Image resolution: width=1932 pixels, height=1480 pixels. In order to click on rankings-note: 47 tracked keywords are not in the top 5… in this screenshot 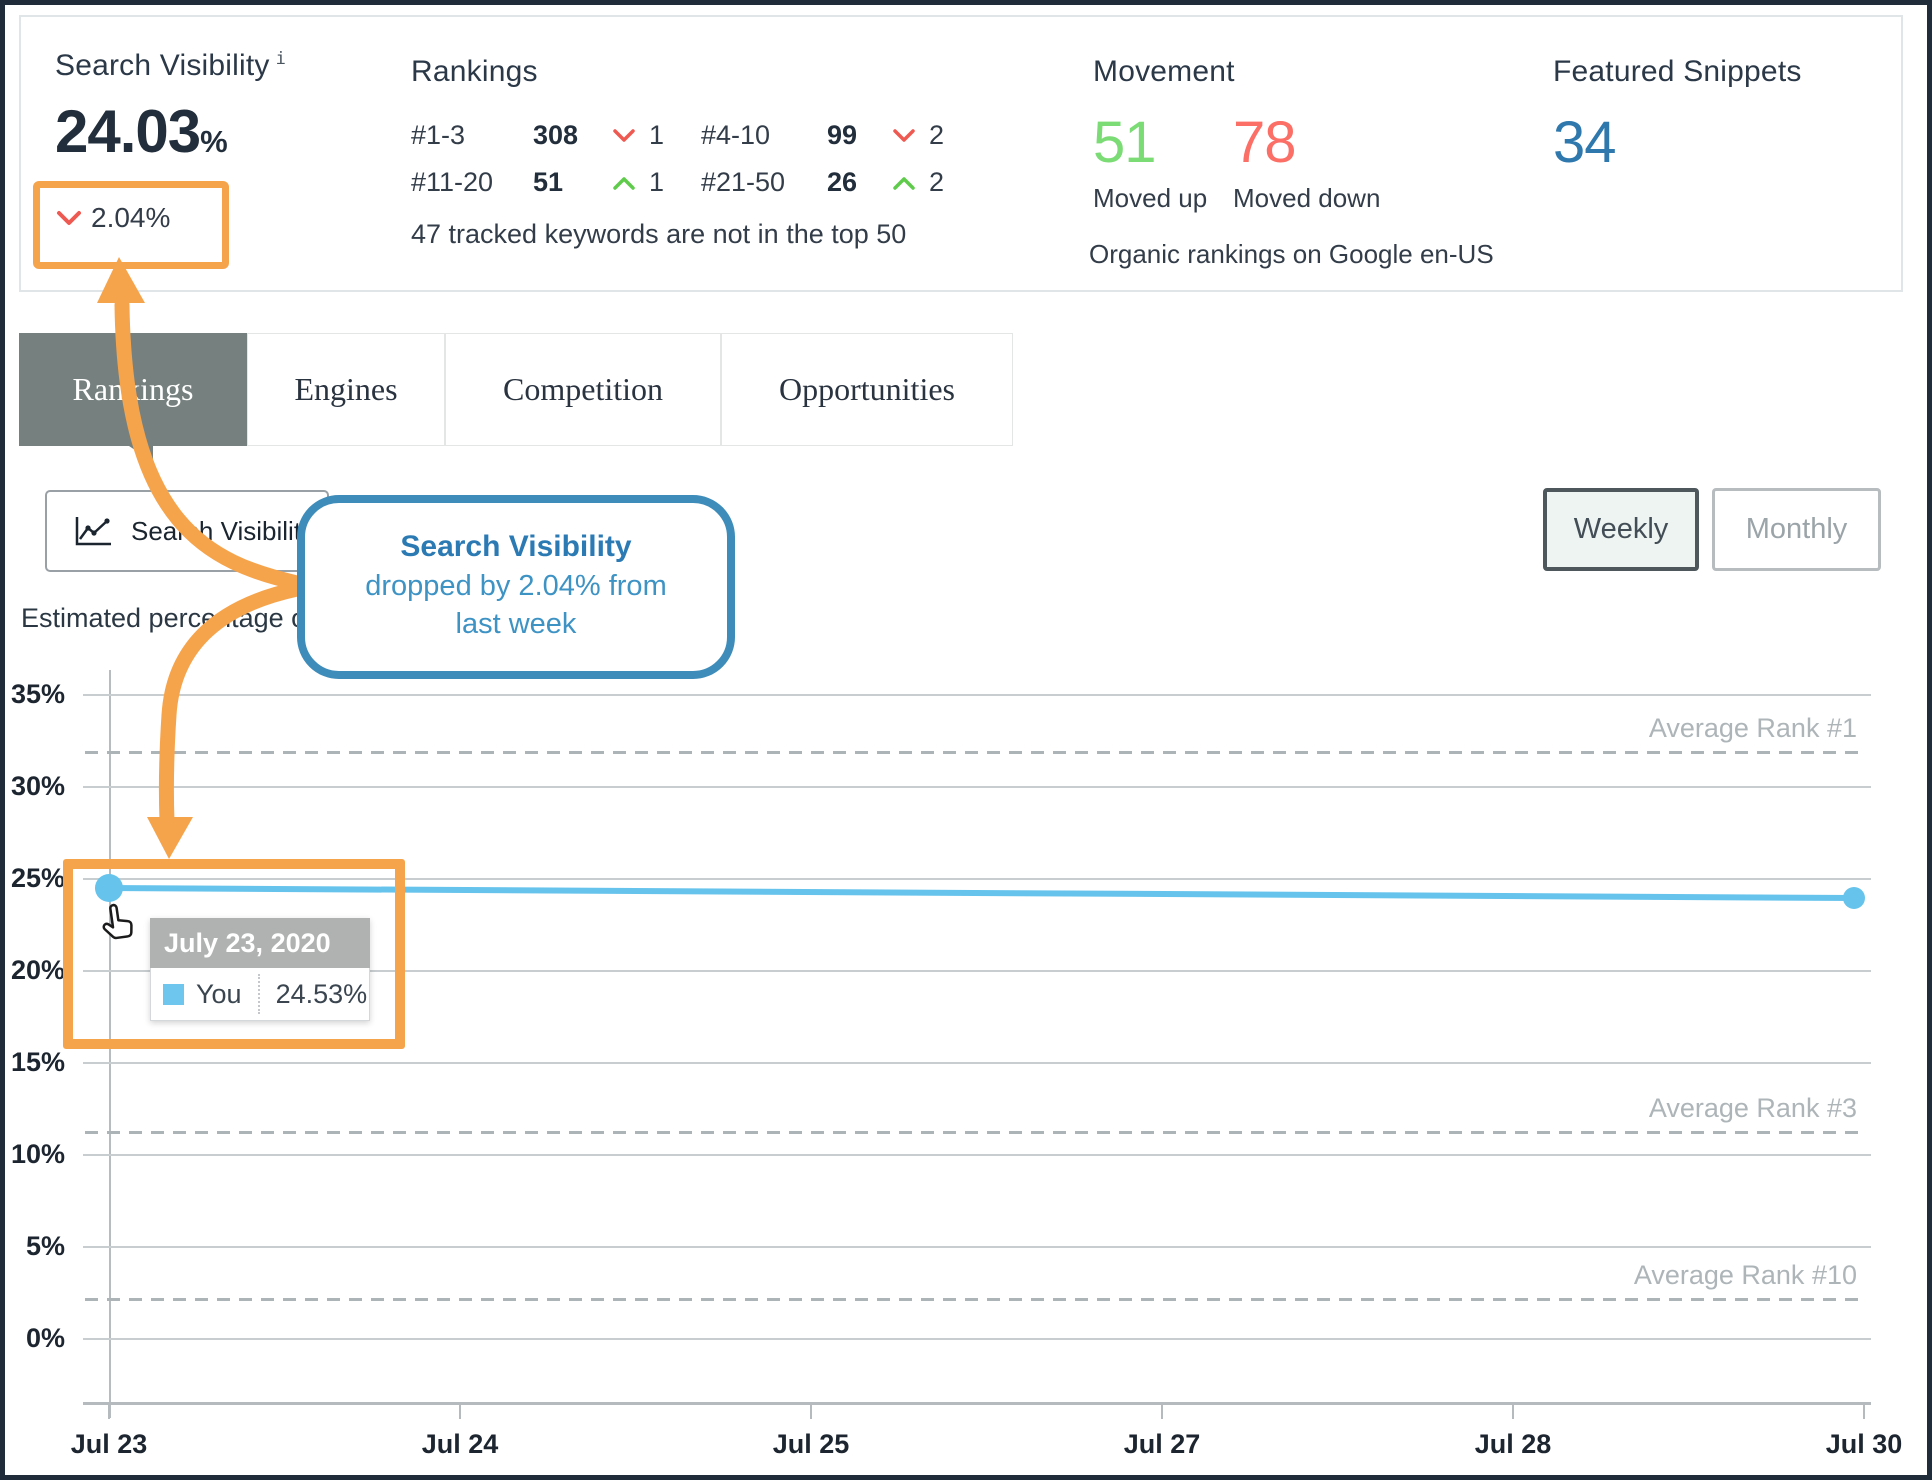, I will do `click(659, 234)`.